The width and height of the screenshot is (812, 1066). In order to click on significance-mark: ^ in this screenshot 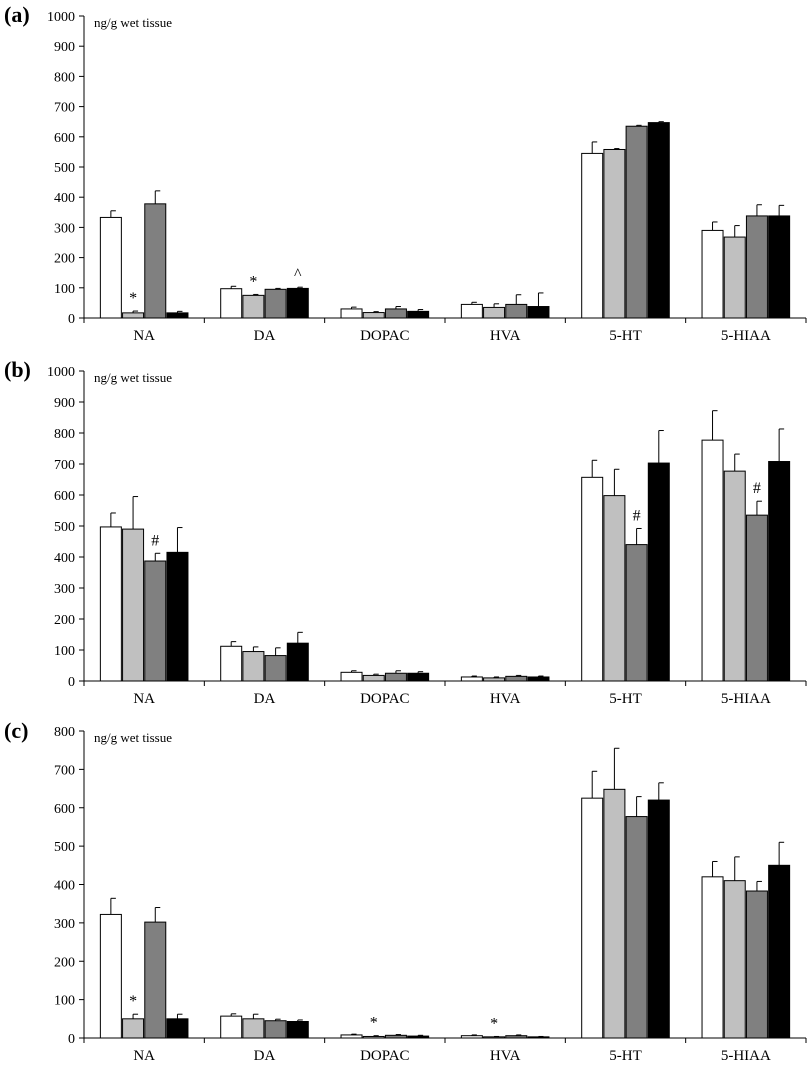, I will do `click(298, 274)`.